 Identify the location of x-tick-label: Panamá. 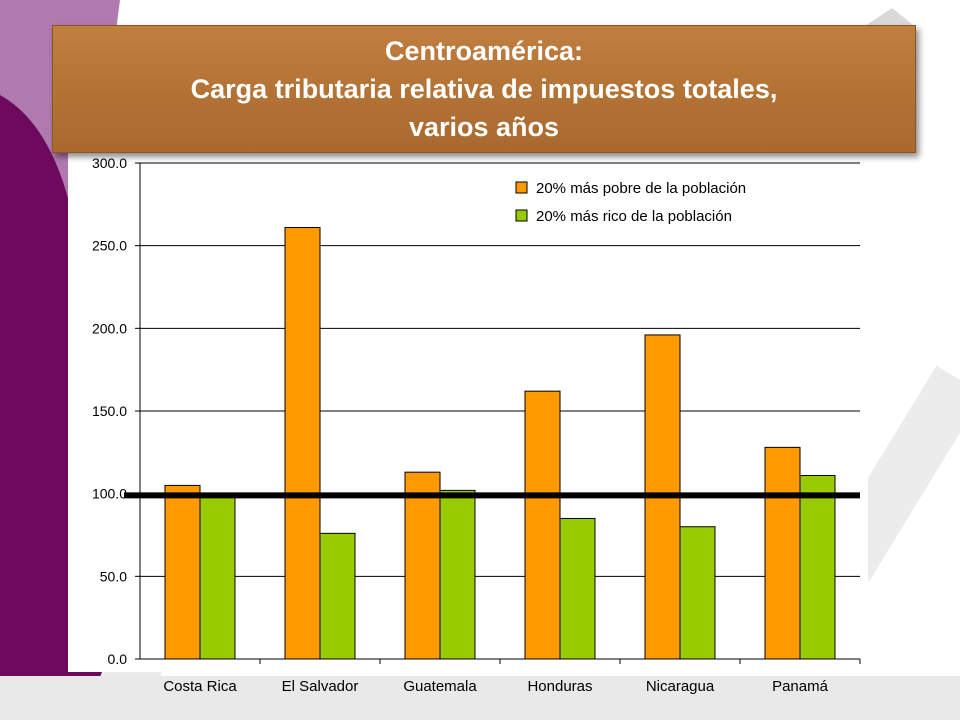
(800, 686).